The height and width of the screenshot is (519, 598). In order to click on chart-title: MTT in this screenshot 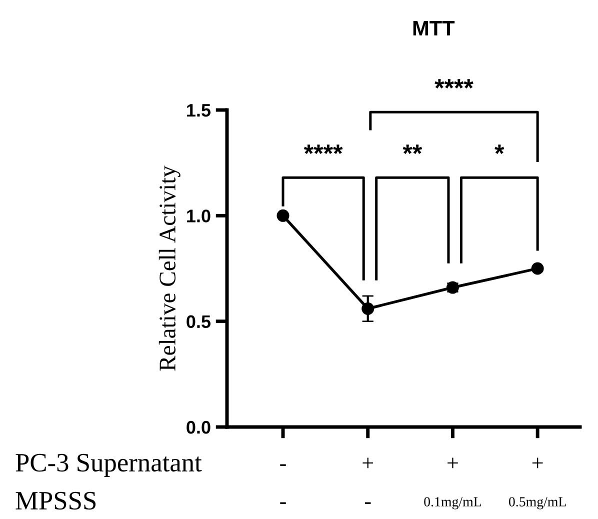, I will do `click(434, 28)`.